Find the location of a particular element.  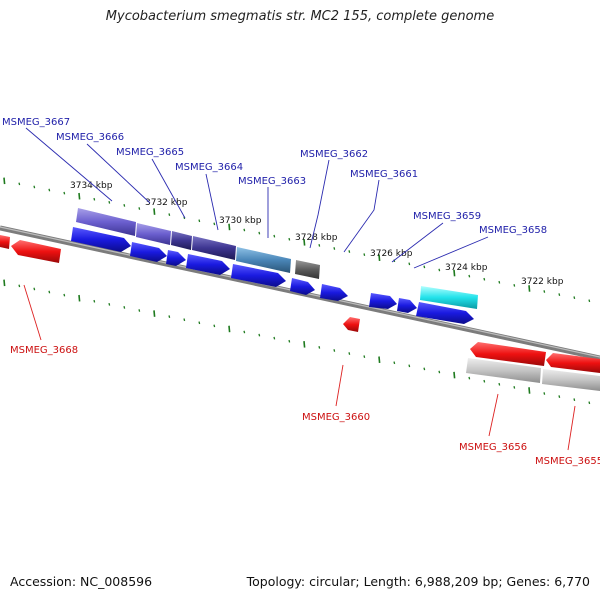

gene-label: MSMEG_3666 is located at coordinates (90, 137).